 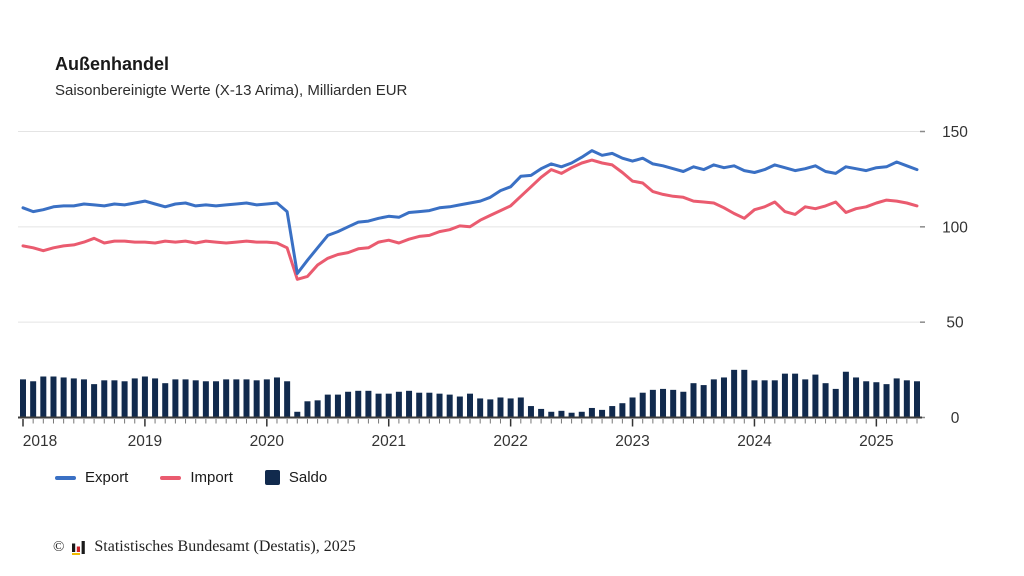 I want to click on svg-text: 2021, so click(x=388, y=441).